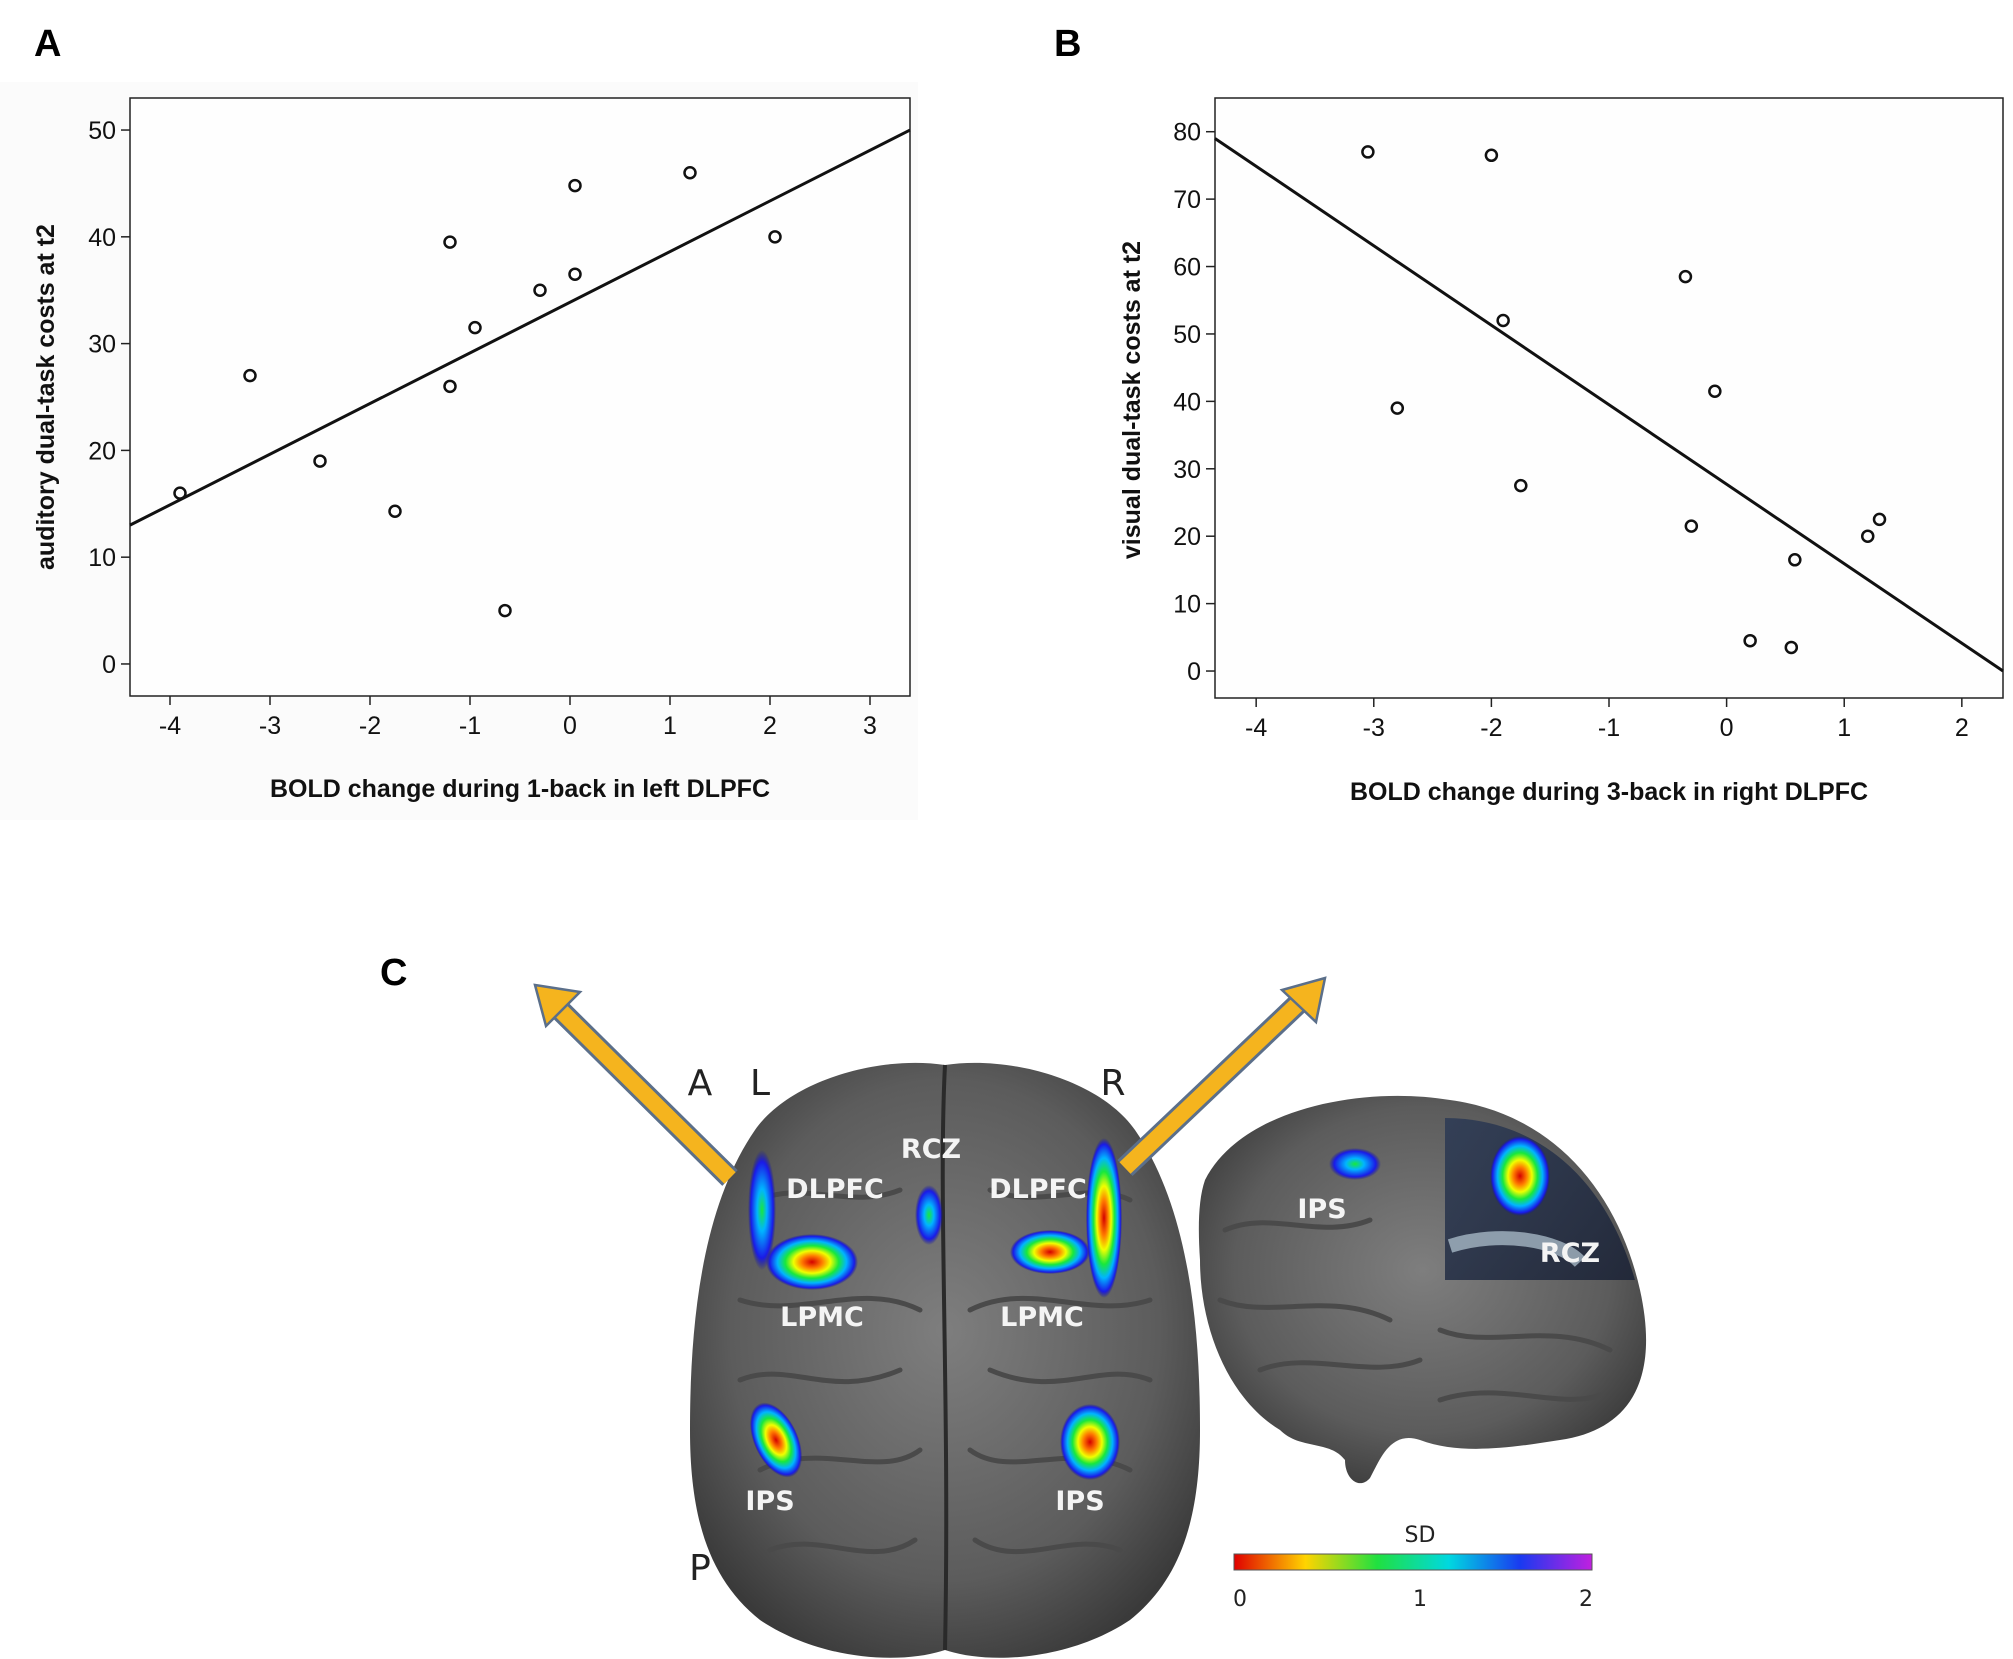  Describe the element at coordinates (700, 1568) in the screenshot. I see `orientation-posterior: P` at that location.